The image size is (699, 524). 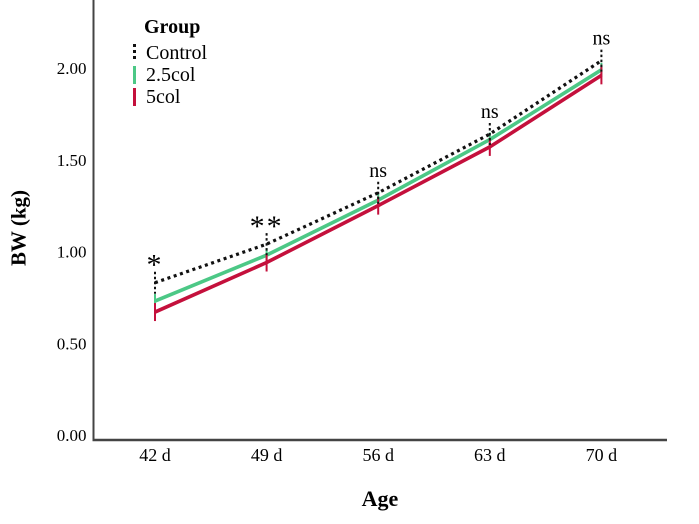 What do you see at coordinates (380, 498) in the screenshot?
I see `x-axis-title: Age` at bounding box center [380, 498].